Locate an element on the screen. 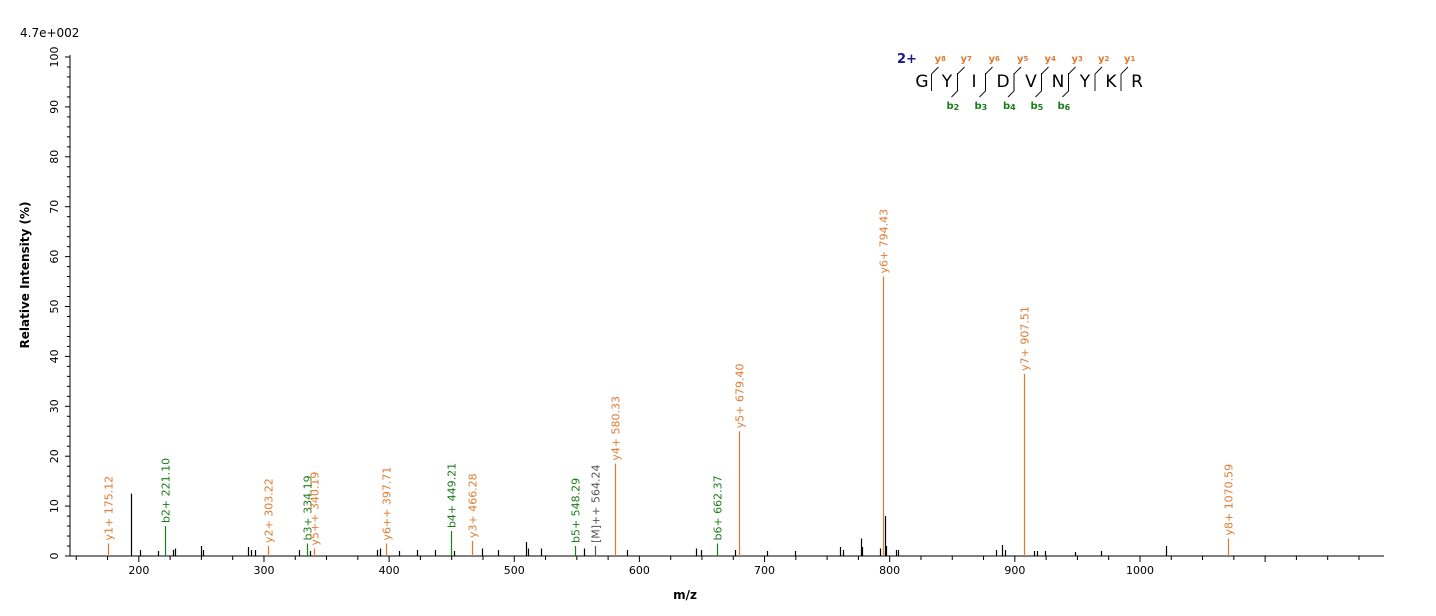 This screenshot has width=1436, height=616. sequence-residue: K is located at coordinates (1111, 82).